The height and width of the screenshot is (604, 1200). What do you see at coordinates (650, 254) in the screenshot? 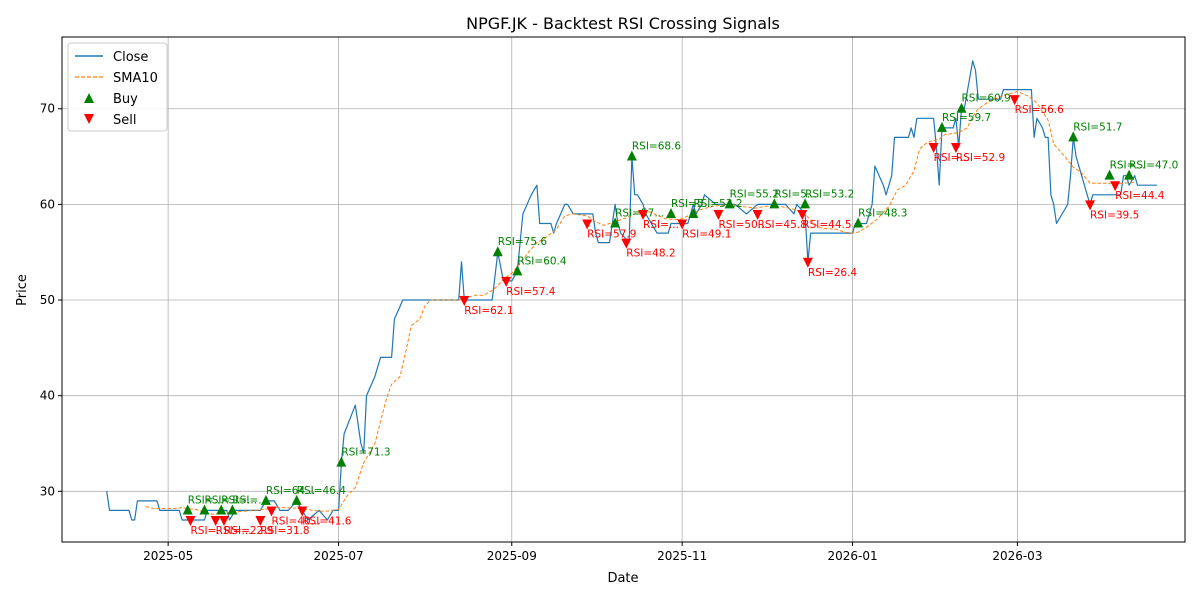
I see `sell-signal-label: RSI=48.2` at bounding box center [650, 254].